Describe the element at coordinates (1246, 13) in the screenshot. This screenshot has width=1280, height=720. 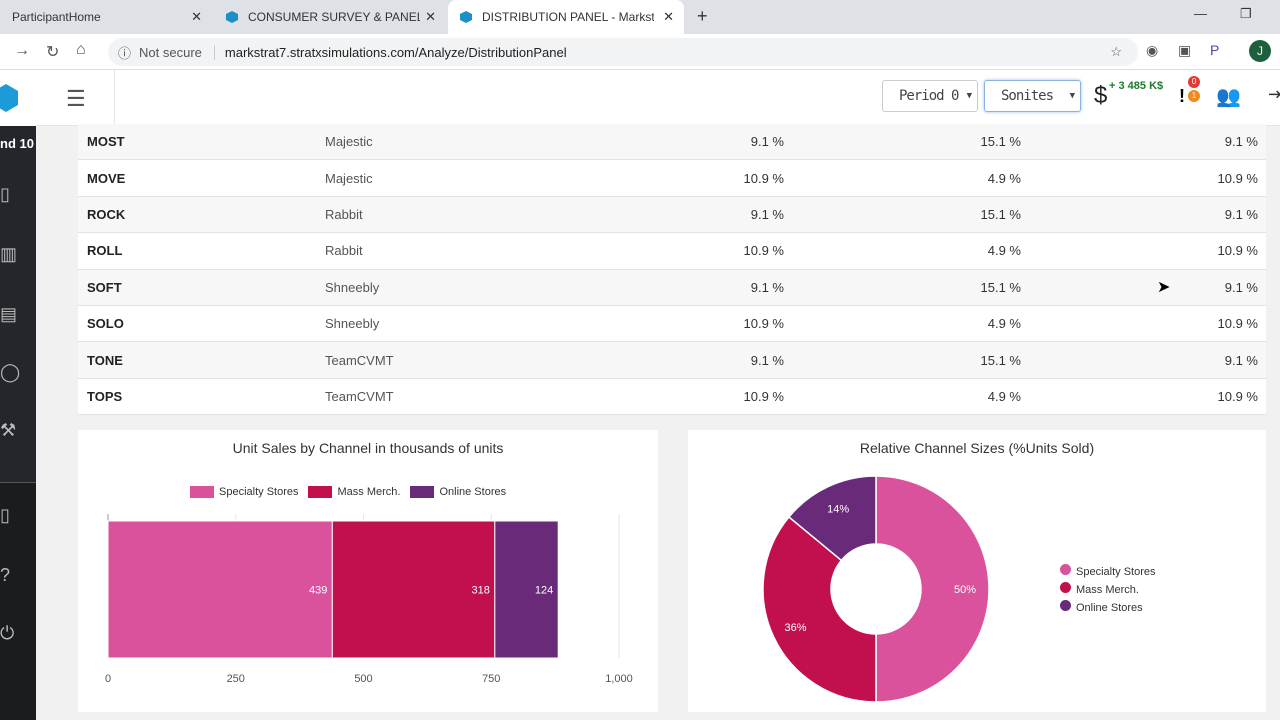
I see `restore-icon: ❐` at that location.